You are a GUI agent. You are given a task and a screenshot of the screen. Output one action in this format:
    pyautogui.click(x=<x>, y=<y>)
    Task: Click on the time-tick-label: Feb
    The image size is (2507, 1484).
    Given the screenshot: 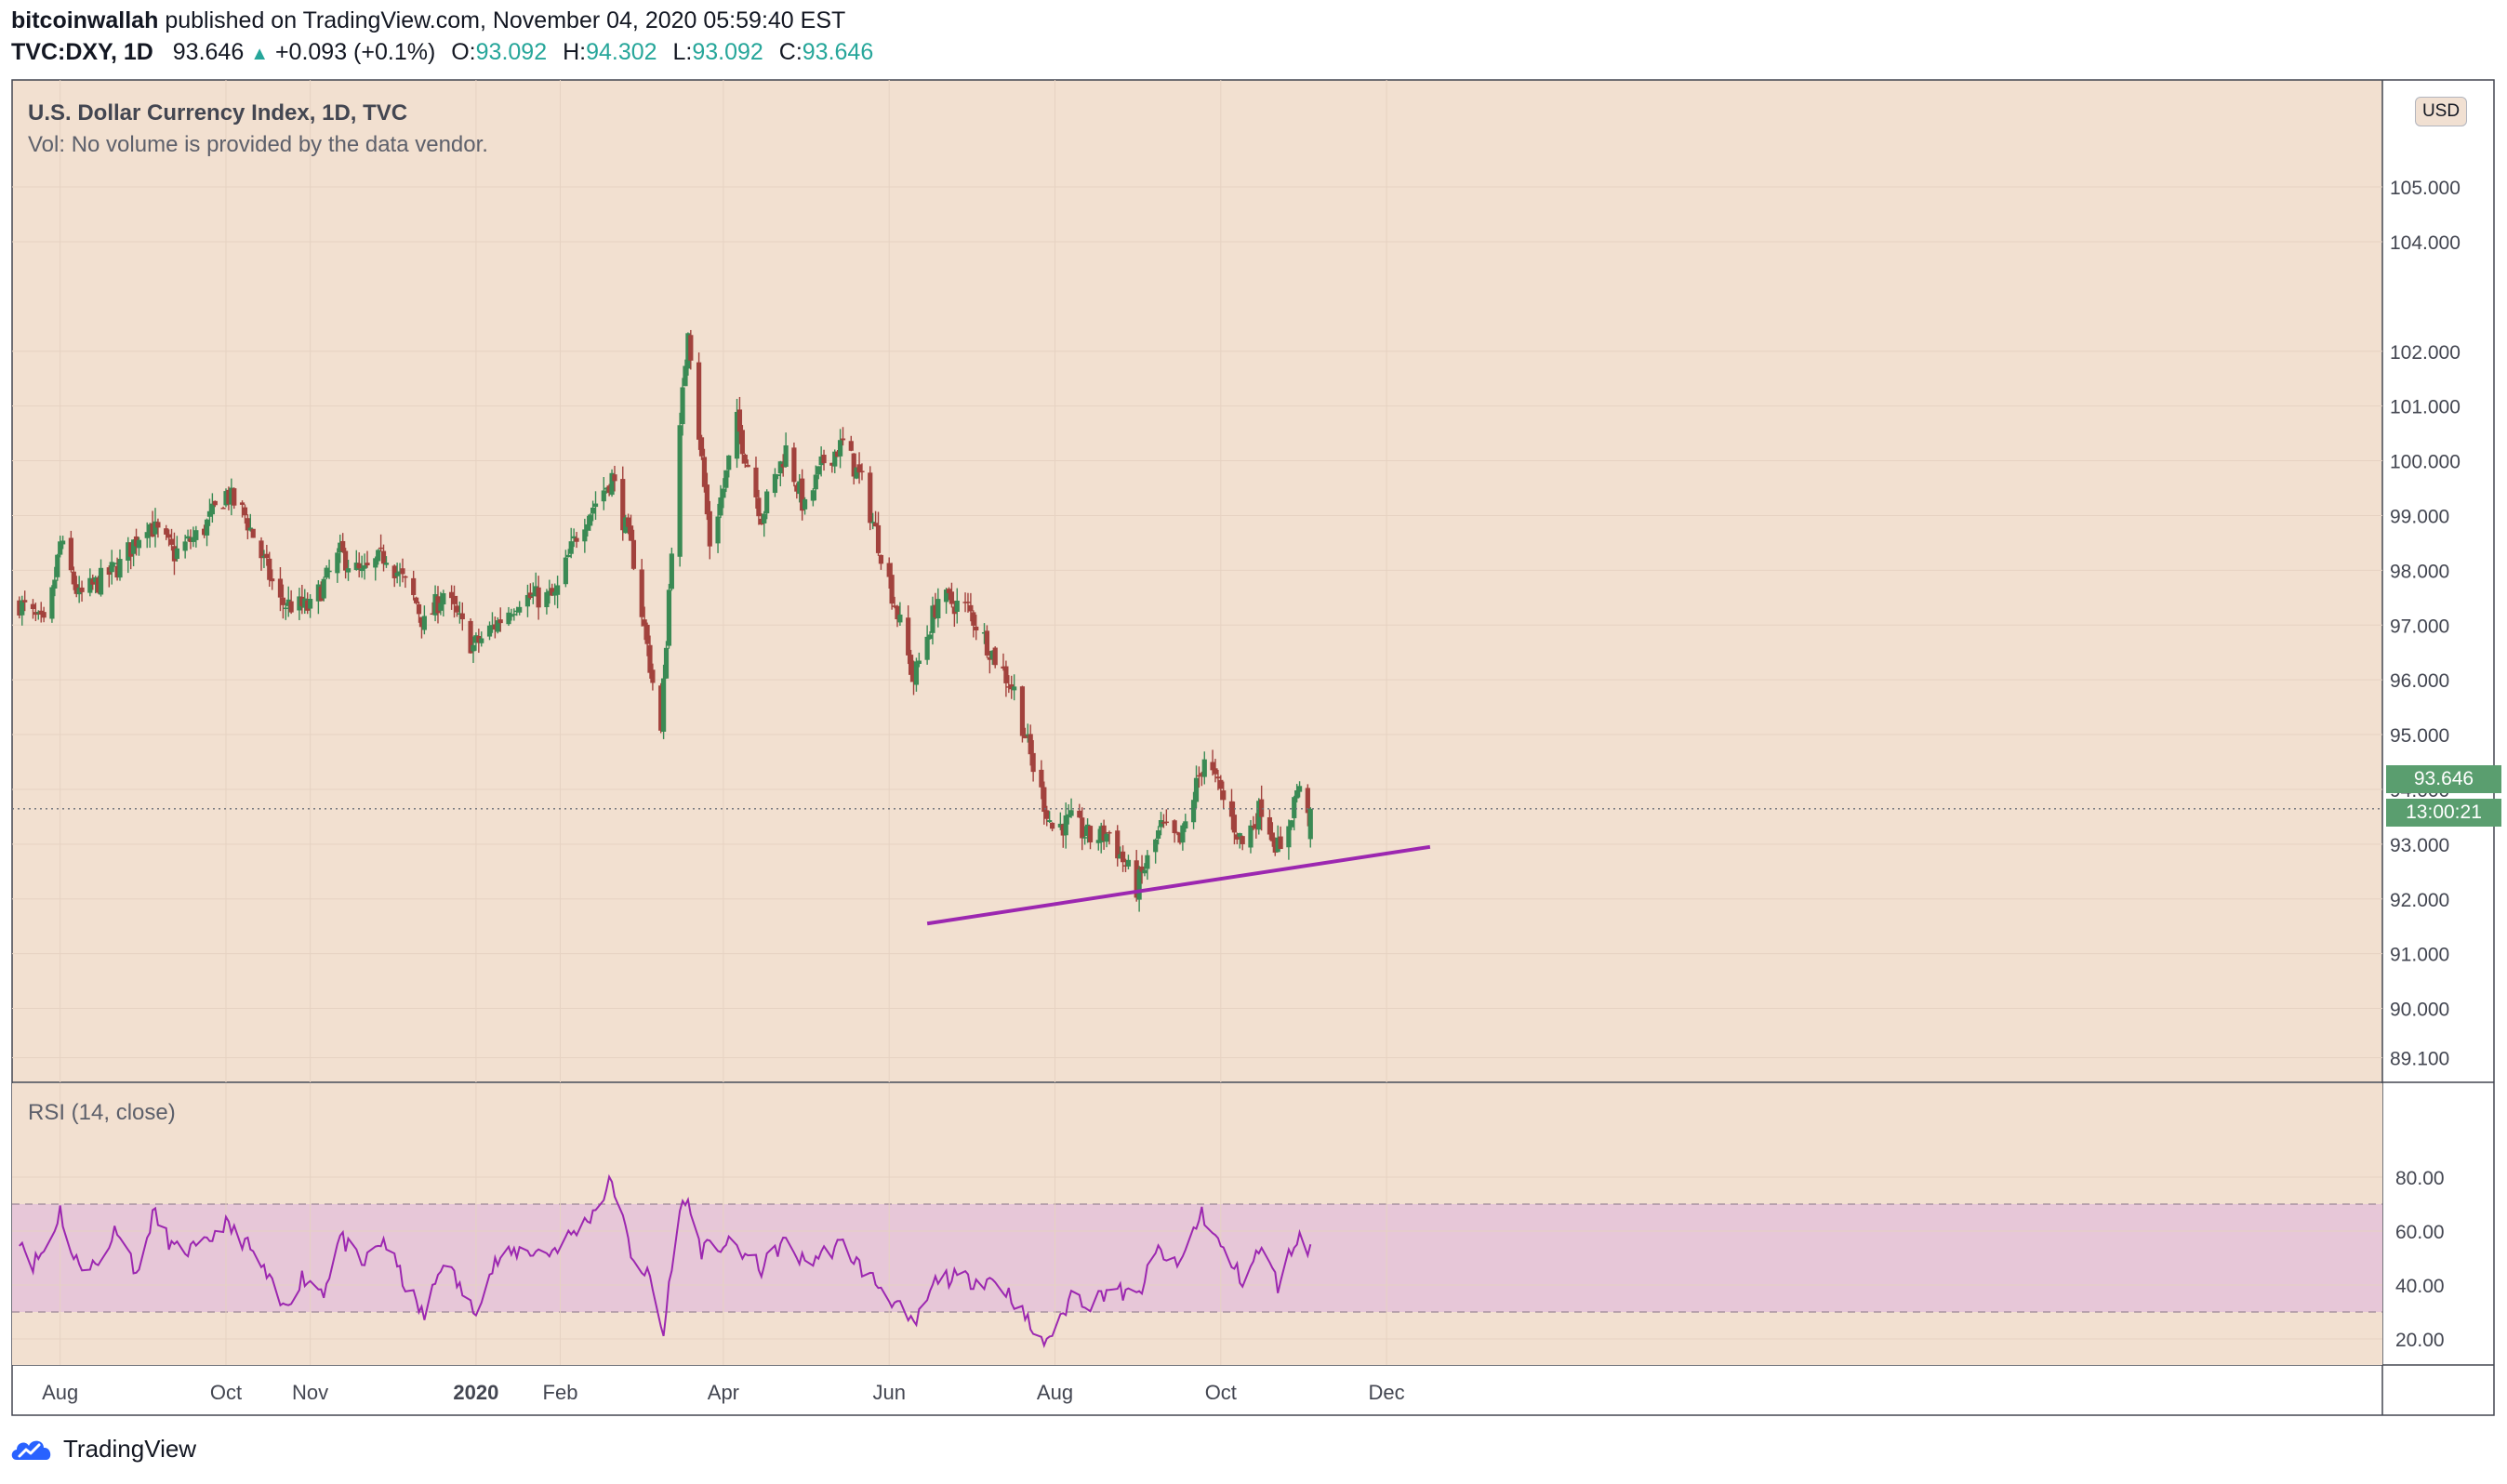 What is the action you would take?
    pyautogui.click(x=560, y=1392)
    